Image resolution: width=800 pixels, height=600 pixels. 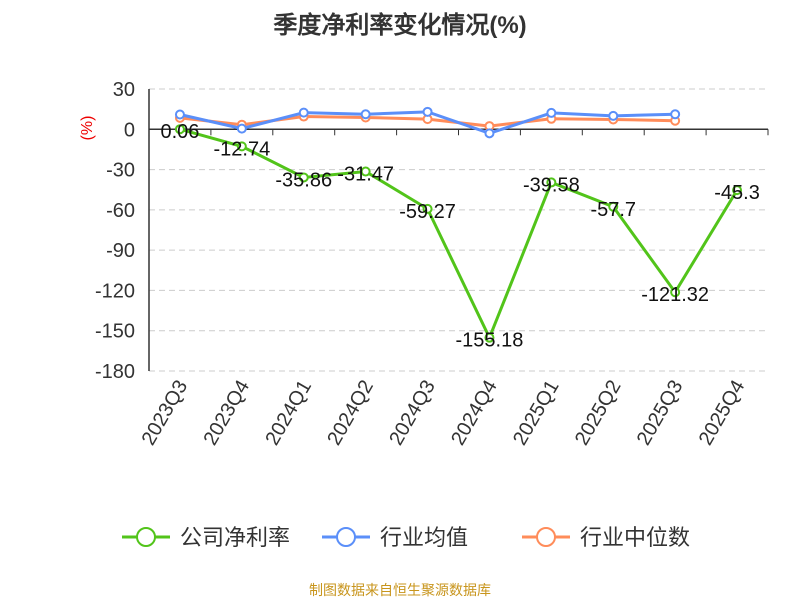 I want to click on legend-label: 公司净利率, so click(x=235, y=537).